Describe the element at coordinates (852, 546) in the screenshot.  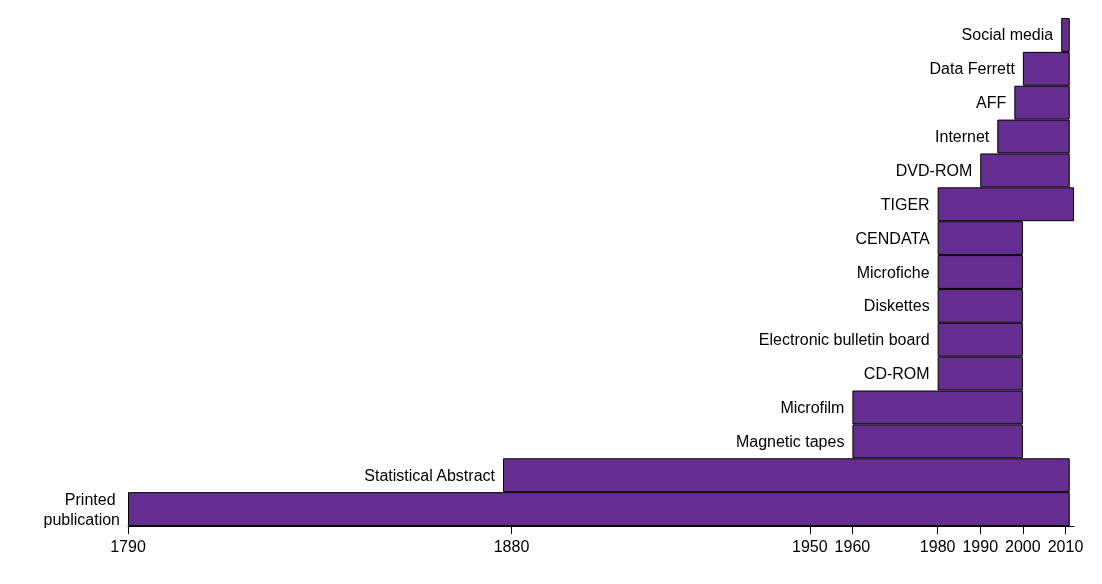
I see `x-tick-label: 1960` at that location.